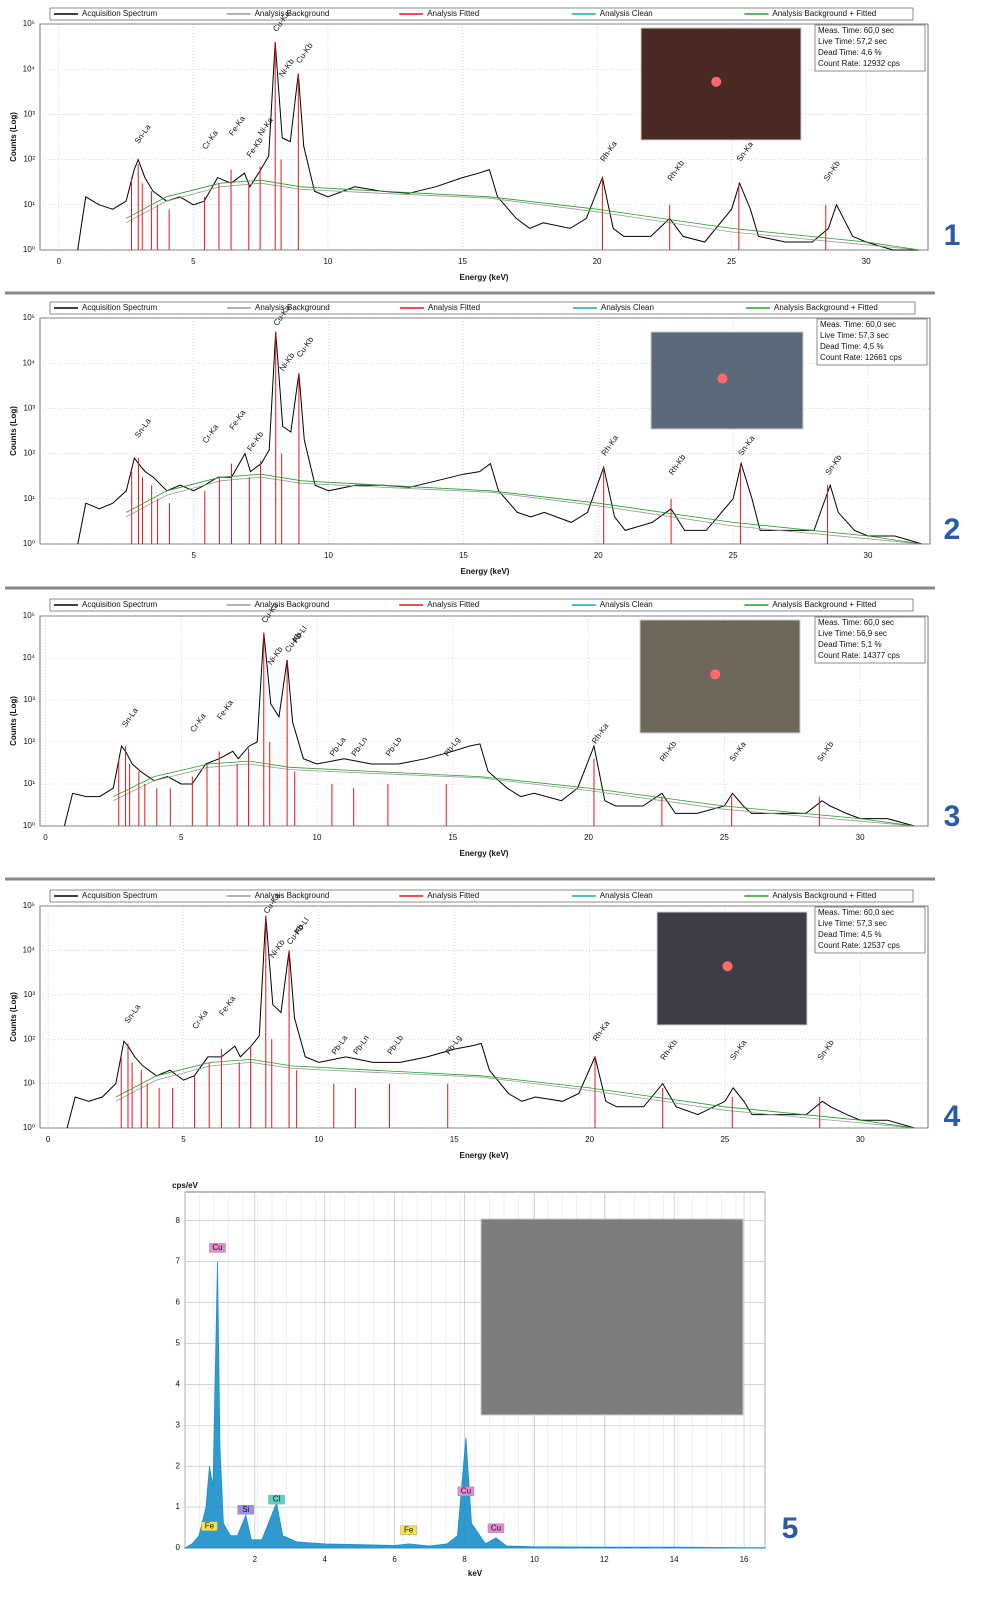  What do you see at coordinates (790, 1528) in the screenshot?
I see `panel-number: 5` at bounding box center [790, 1528].